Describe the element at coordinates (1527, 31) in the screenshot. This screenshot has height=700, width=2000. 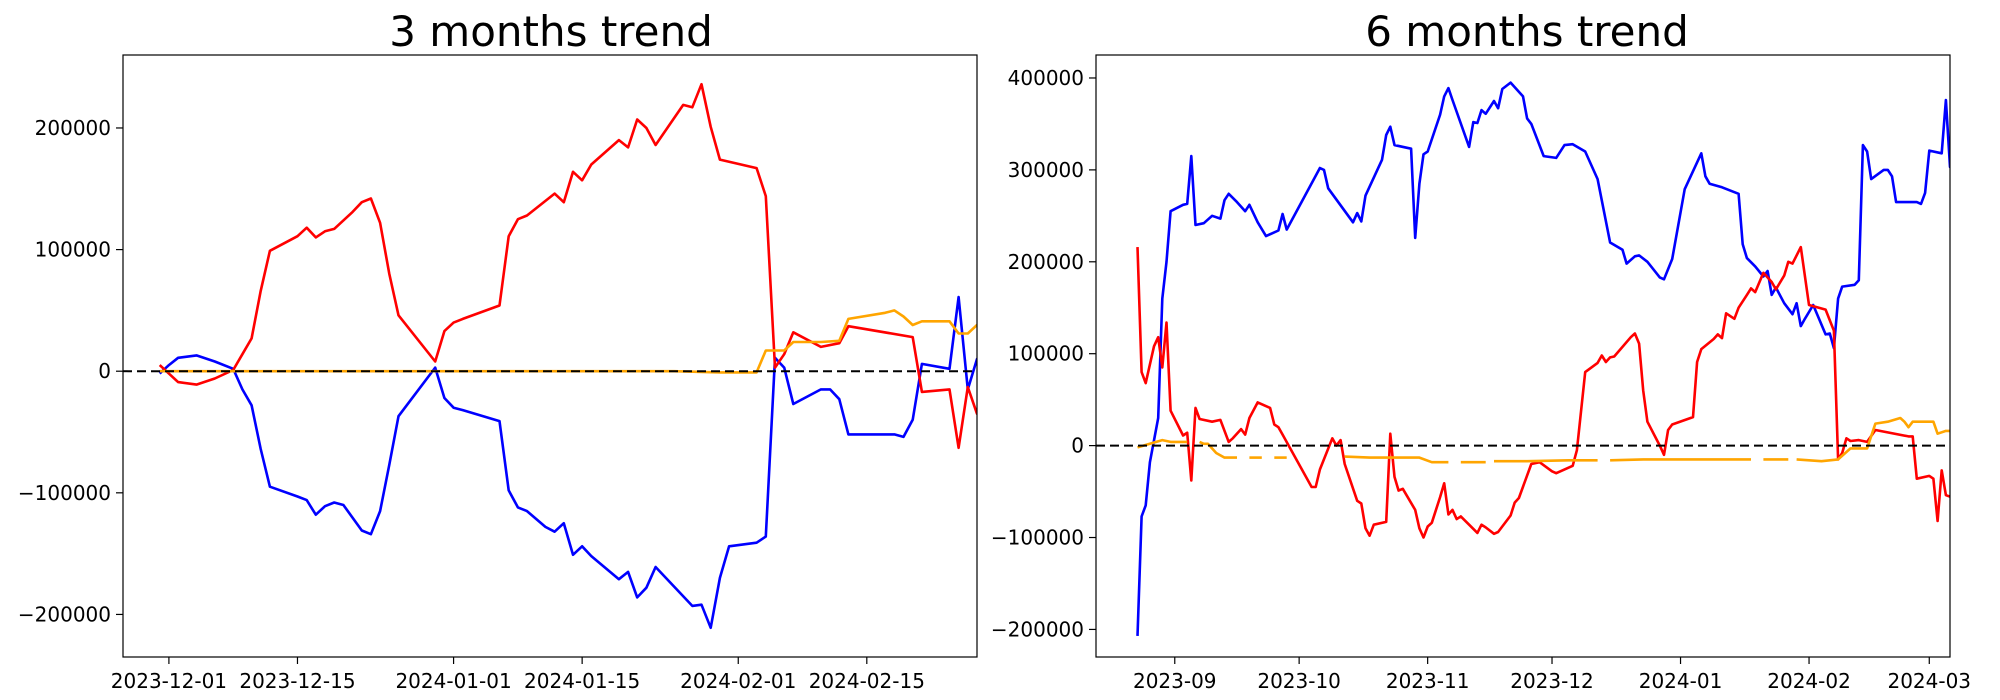
I see `chart-title: 6 months trend` at that location.